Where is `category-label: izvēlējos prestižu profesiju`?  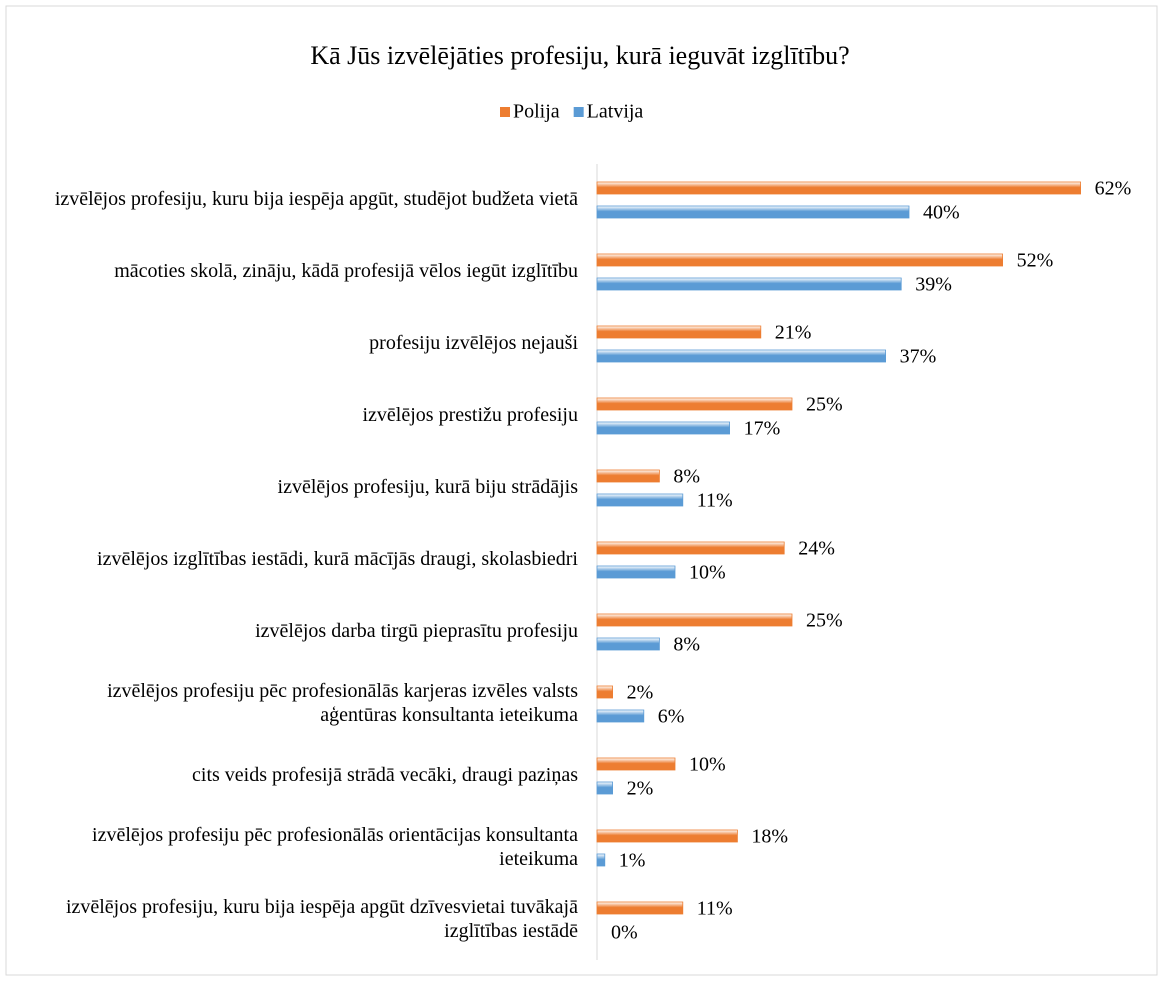
category-label: izvēlējos prestižu profesiju is located at coordinates (471, 415).